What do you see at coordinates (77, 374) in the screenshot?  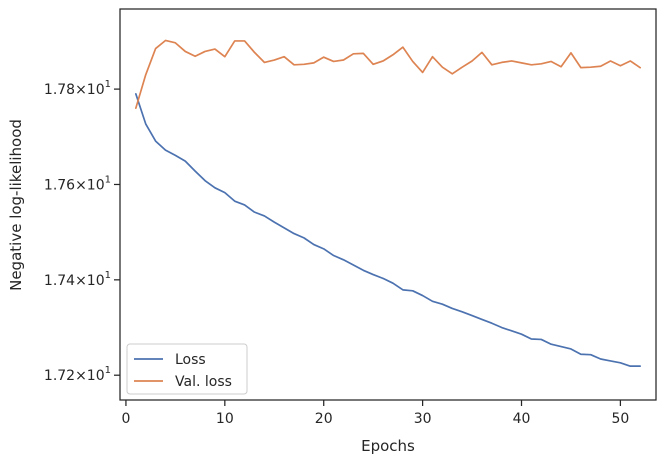 I see `y-tick-label: 1.72×10¹` at bounding box center [77, 374].